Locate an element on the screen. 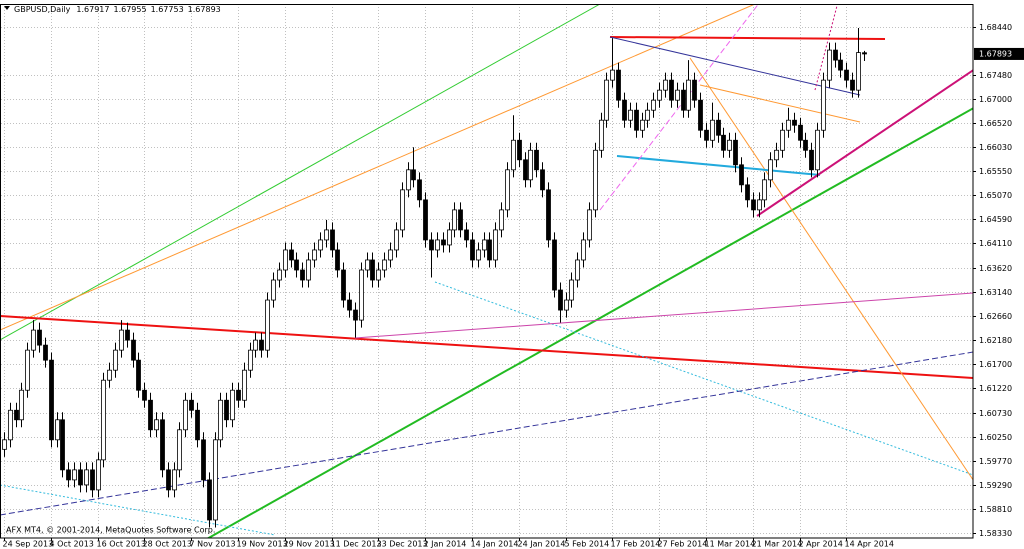  y-tick-label: 1.64590 is located at coordinates (995, 219).